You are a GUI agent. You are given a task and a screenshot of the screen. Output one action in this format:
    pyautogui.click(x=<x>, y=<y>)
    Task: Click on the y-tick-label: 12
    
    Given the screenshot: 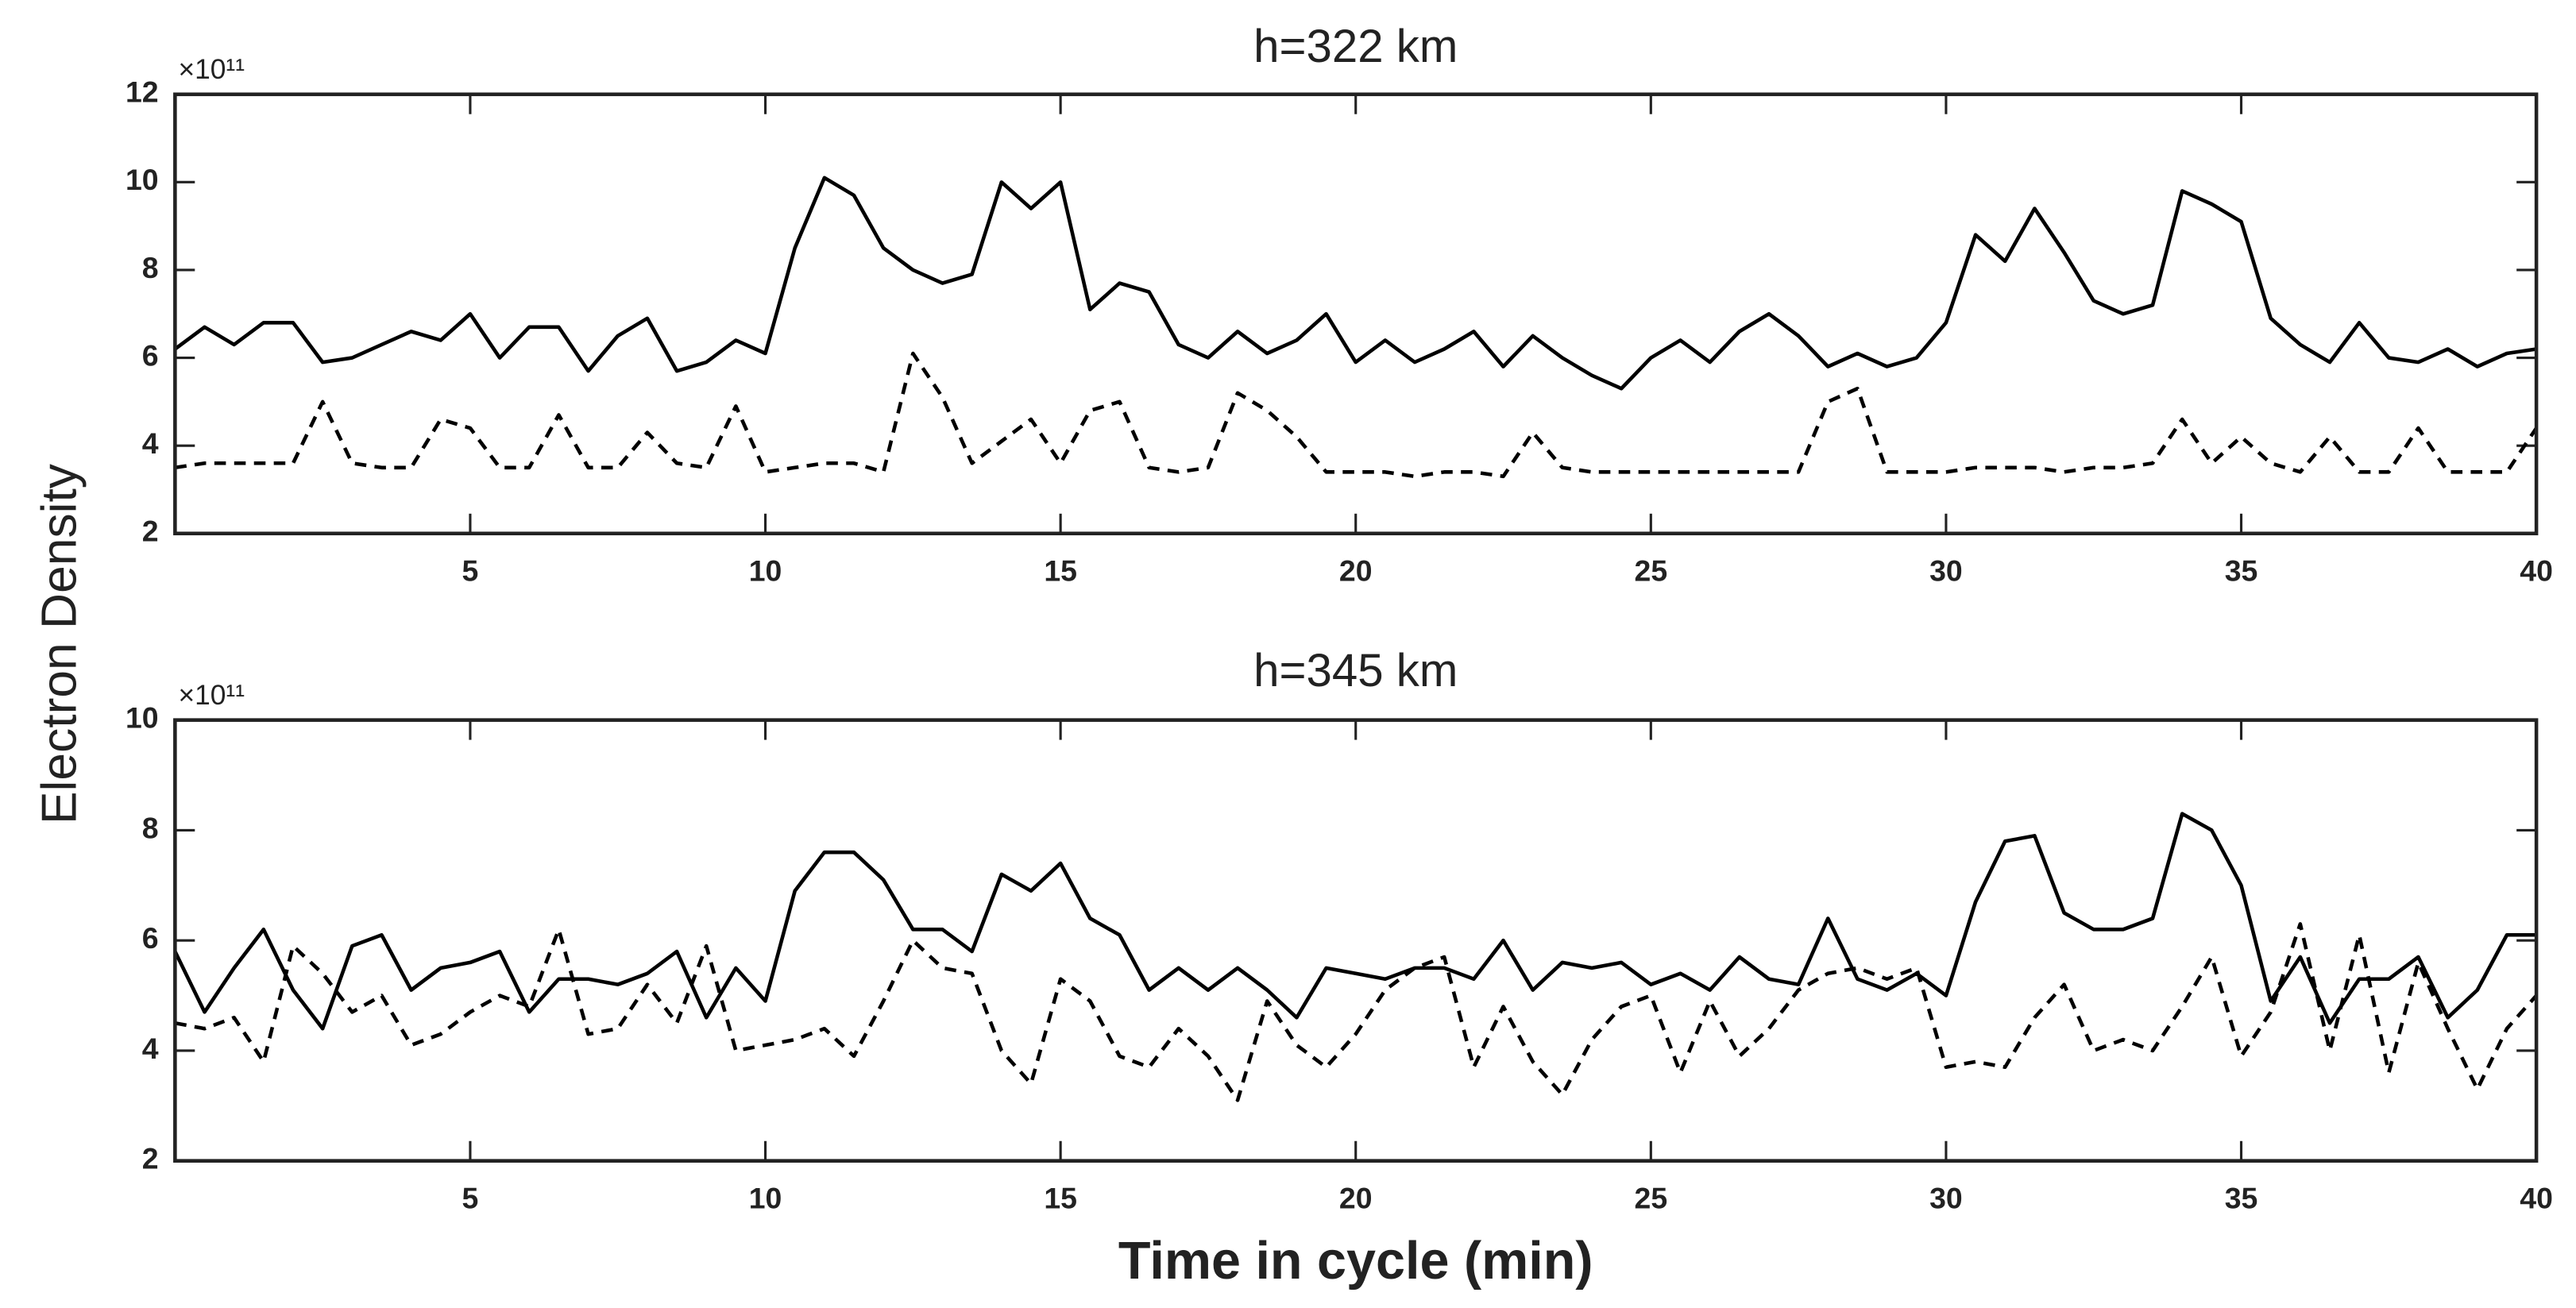 What is the action you would take?
    pyautogui.click(x=142, y=92)
    